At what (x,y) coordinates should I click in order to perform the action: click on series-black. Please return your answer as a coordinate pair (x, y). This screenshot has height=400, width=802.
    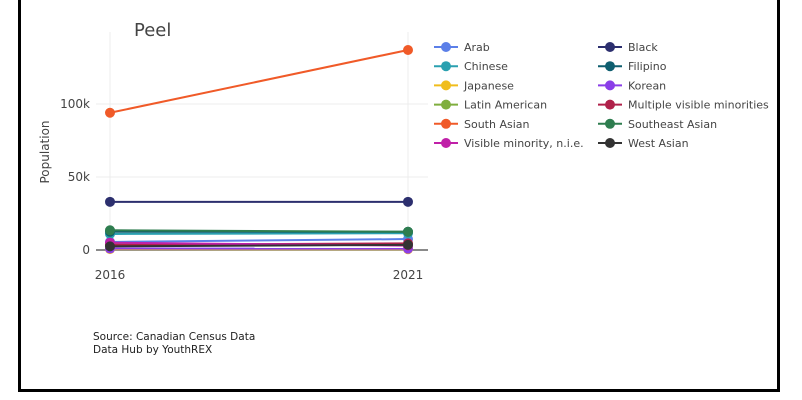
    Looking at the image, I should click on (259, 201).